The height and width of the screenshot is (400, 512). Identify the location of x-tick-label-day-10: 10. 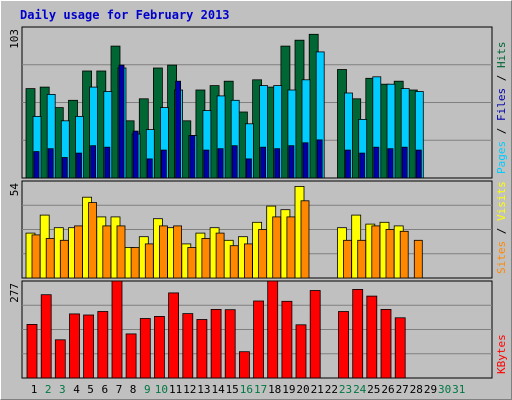
(161, 389).